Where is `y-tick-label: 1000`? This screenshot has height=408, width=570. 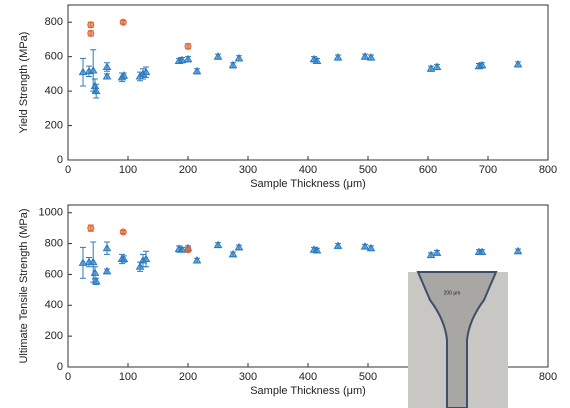 y-tick-label: 1000 is located at coordinates (51, 213).